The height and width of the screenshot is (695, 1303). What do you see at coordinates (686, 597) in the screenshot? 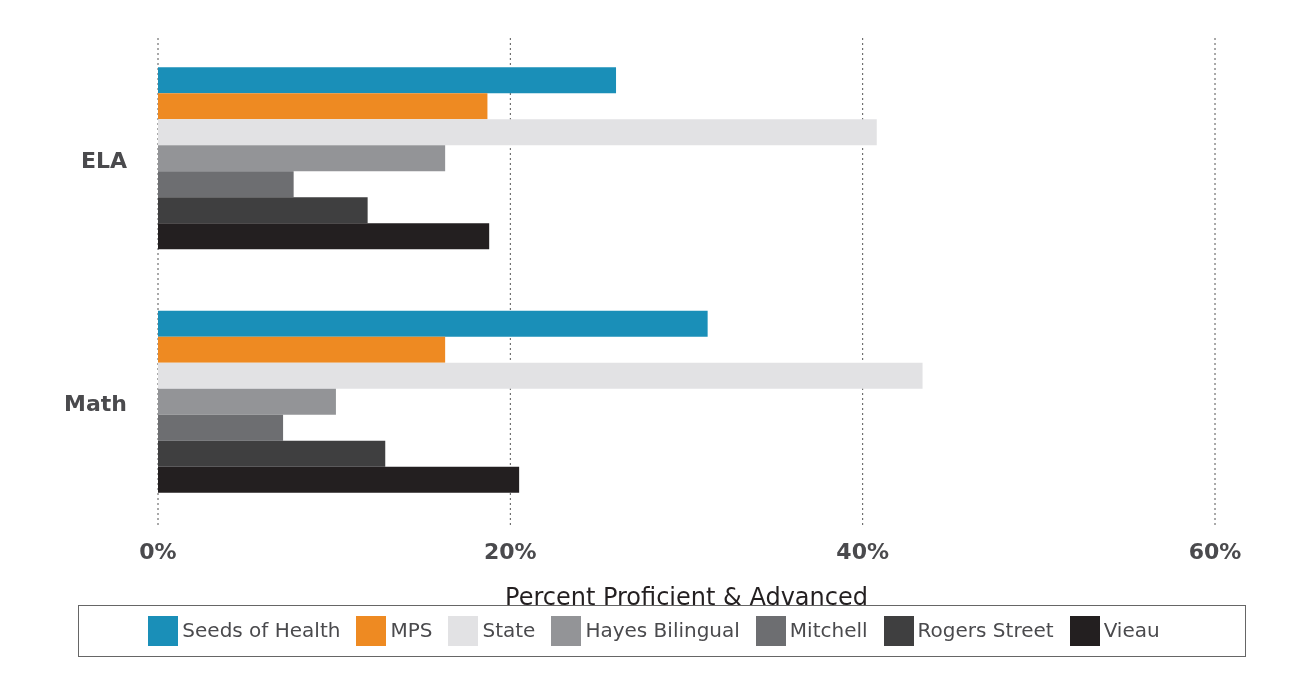
I see `x-axis-title: Percent Proficient & Advanced` at bounding box center [686, 597].